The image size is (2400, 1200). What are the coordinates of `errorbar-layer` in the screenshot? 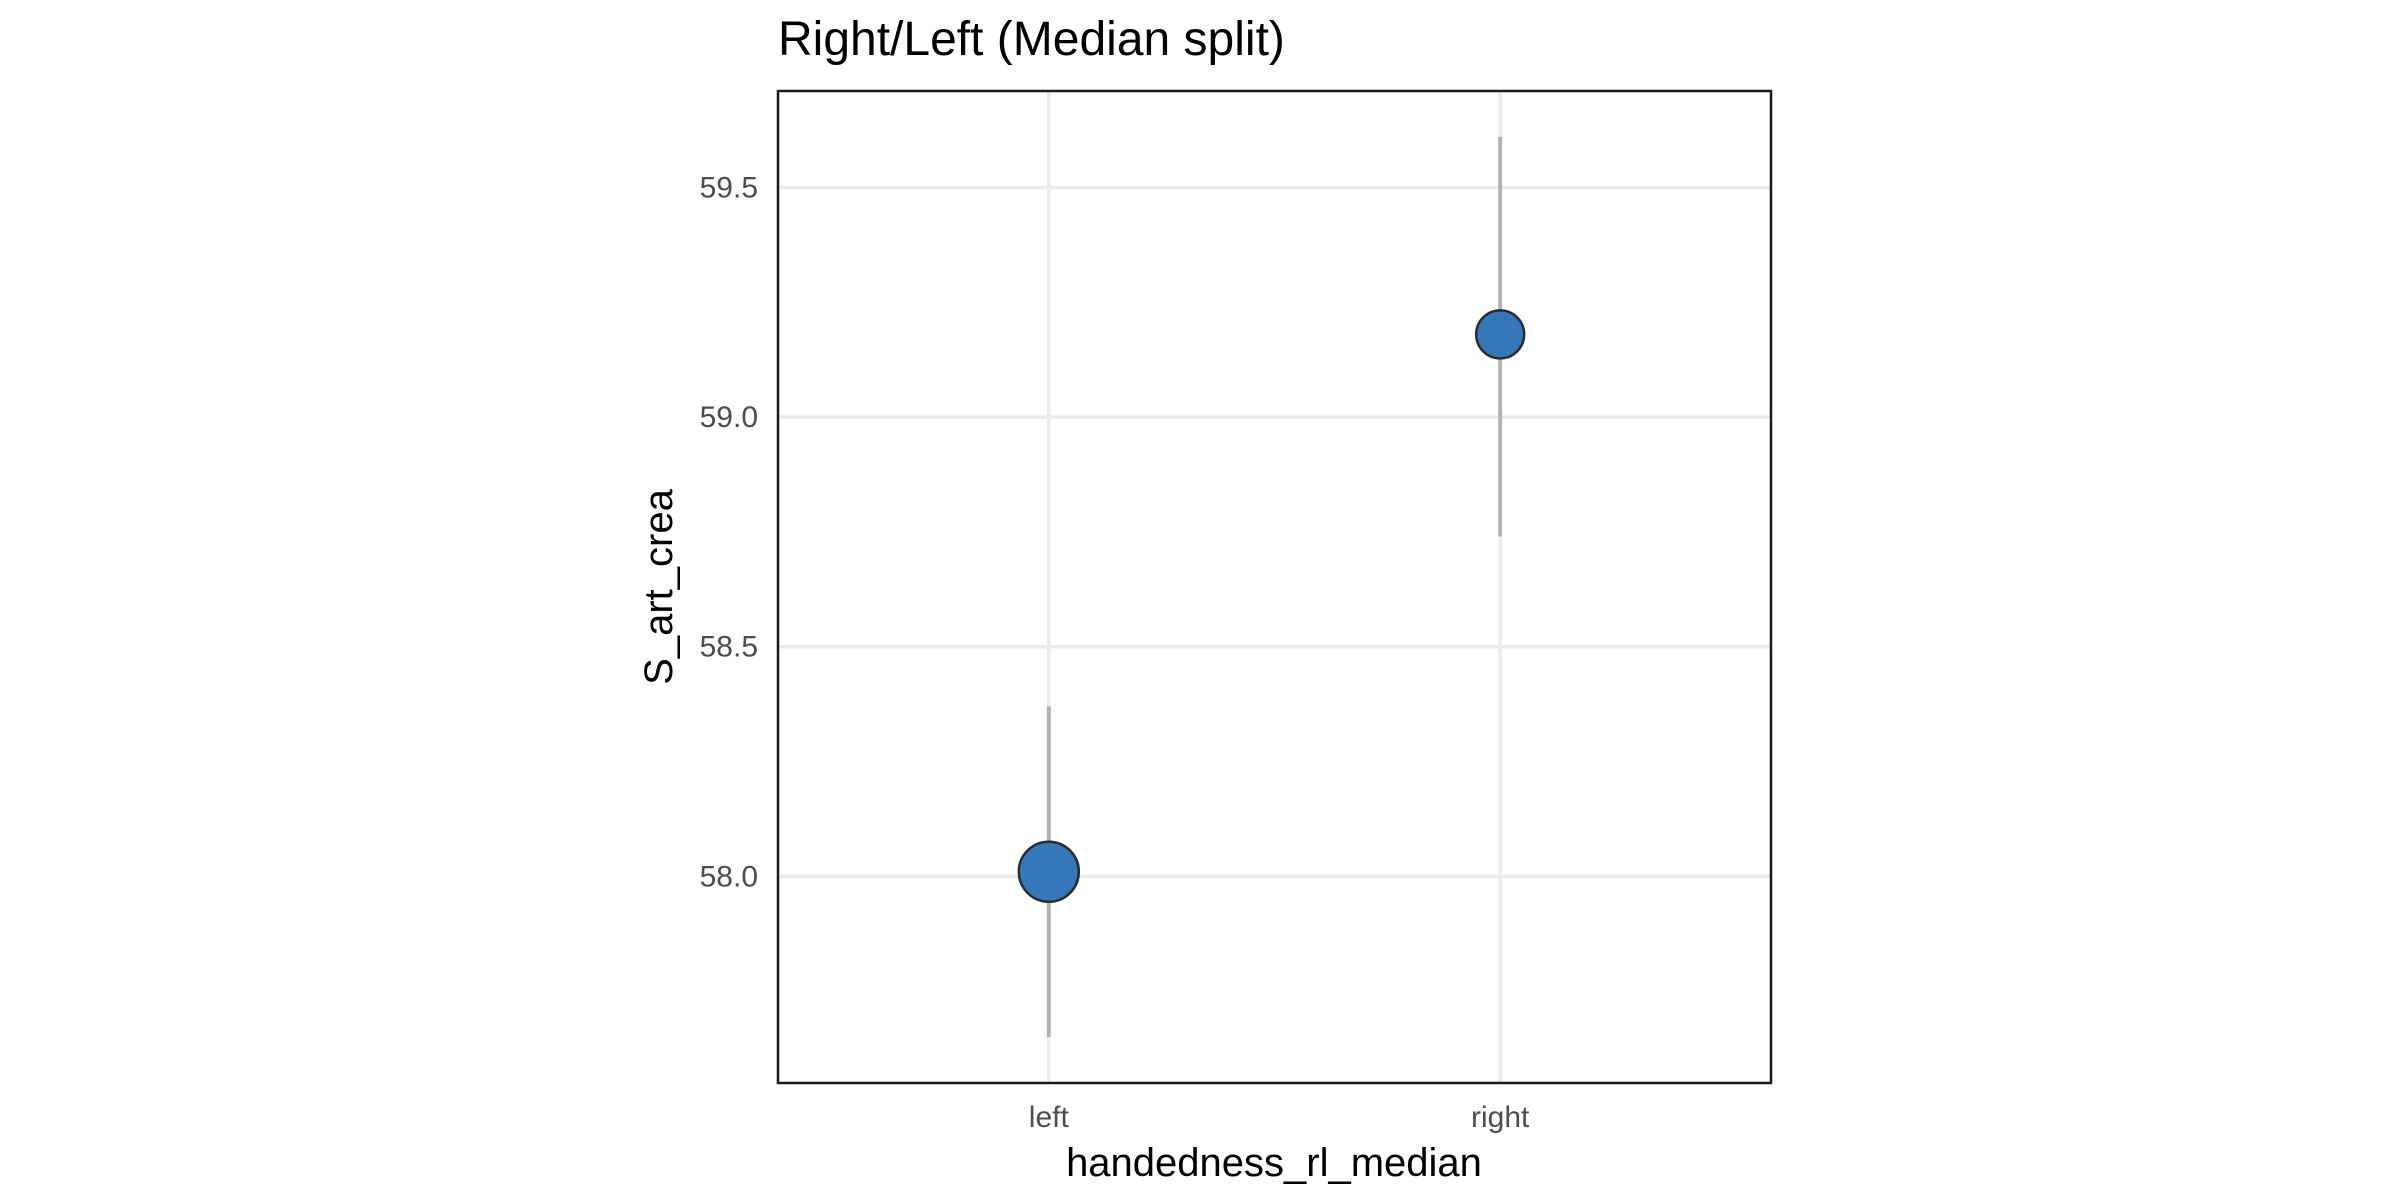 It's located at (1274, 587).